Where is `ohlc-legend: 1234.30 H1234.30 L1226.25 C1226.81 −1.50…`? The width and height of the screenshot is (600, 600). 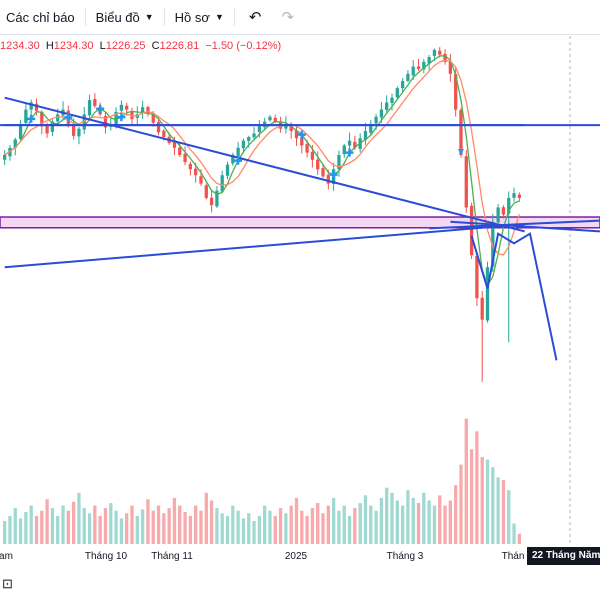 ohlc-legend: 1234.30 H1234.30 L1226.25 C1226.81 −1.50… is located at coordinates (142, 46).